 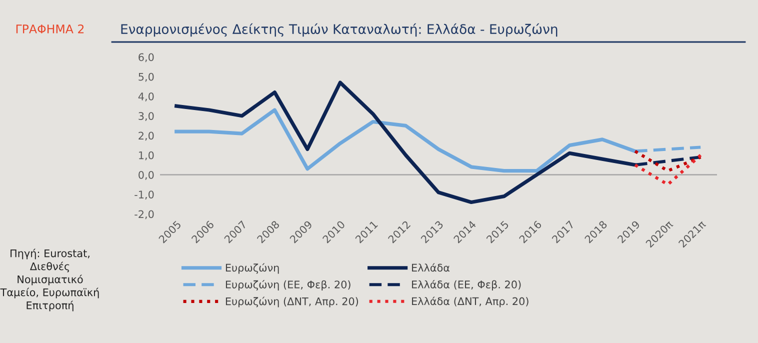 What do you see at coordinates (146, 175) in the screenshot?
I see `y-tick-label: 0,0` at bounding box center [146, 175].